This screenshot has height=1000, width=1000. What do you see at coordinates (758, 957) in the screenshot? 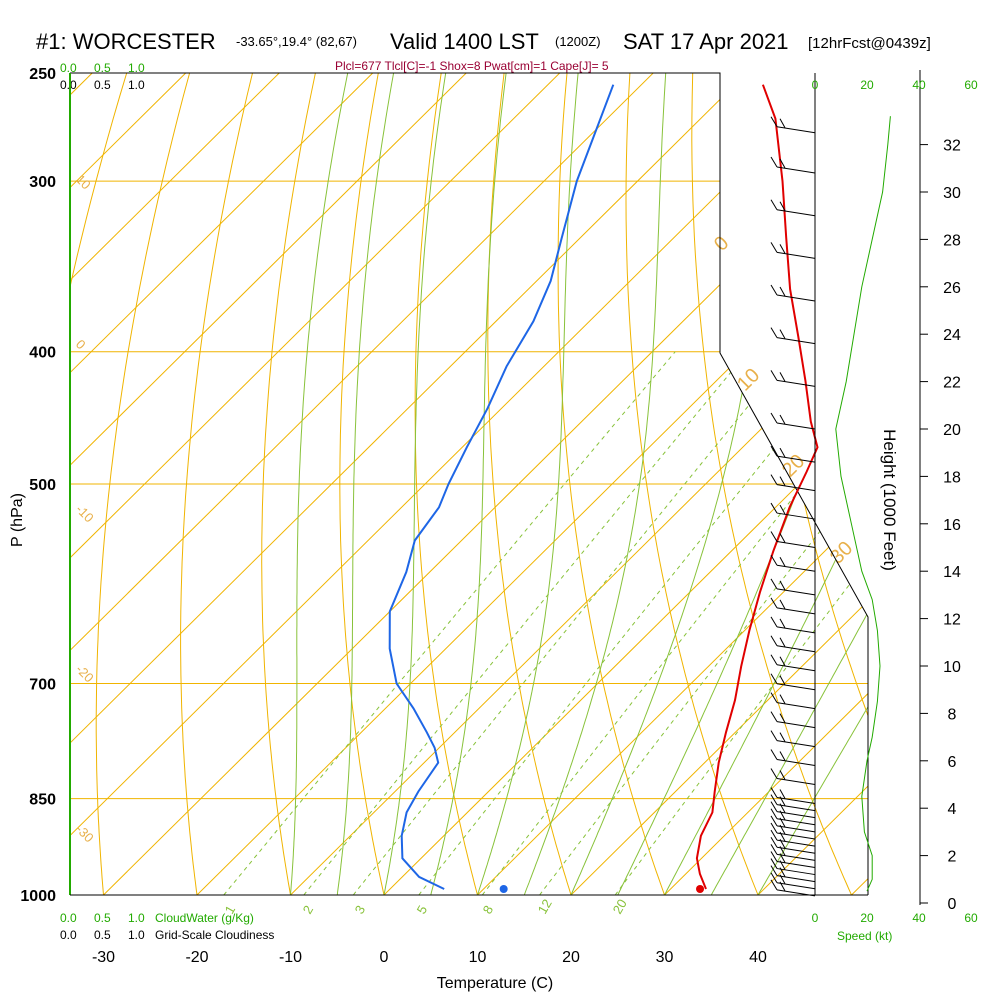
I see `temperature-tick-label: 40` at bounding box center [758, 957].